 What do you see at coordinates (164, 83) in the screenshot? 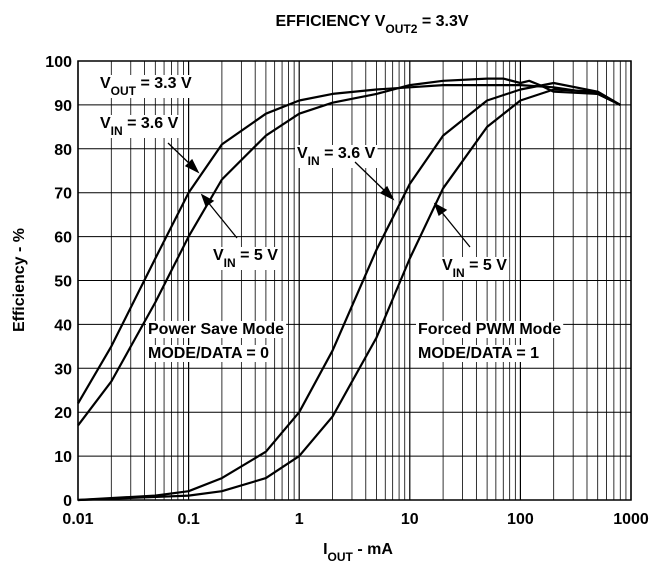
I see `annotation-text-rest: = 3.3 V` at bounding box center [164, 83].